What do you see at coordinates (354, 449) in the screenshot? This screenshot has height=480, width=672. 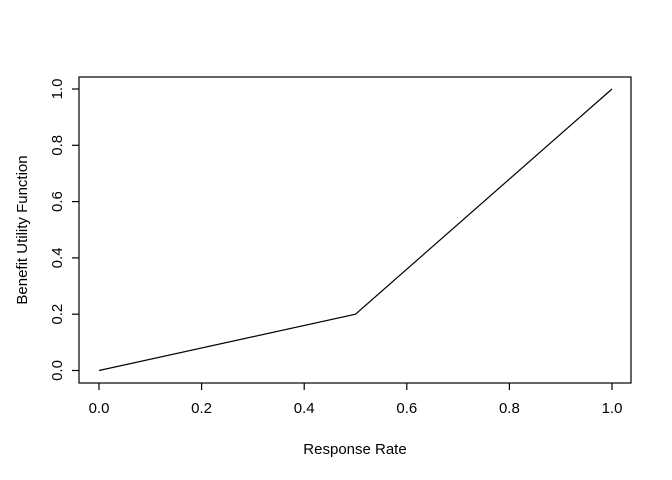 I see `x-axis-title: Response Rate` at bounding box center [354, 449].